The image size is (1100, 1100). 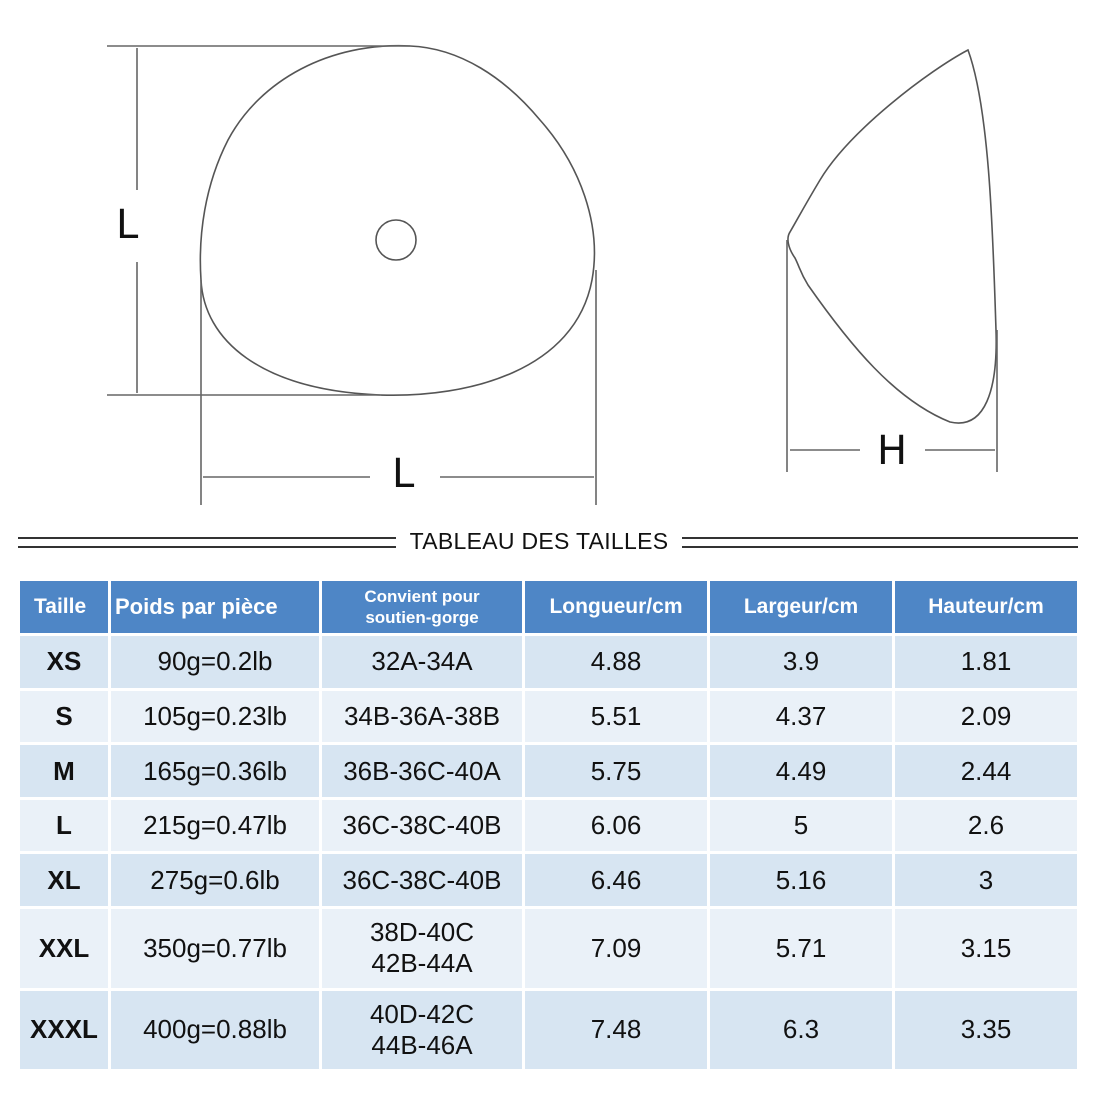 What do you see at coordinates (616, 825) in the screenshot?
I see `cell-length: 6.06` at bounding box center [616, 825].